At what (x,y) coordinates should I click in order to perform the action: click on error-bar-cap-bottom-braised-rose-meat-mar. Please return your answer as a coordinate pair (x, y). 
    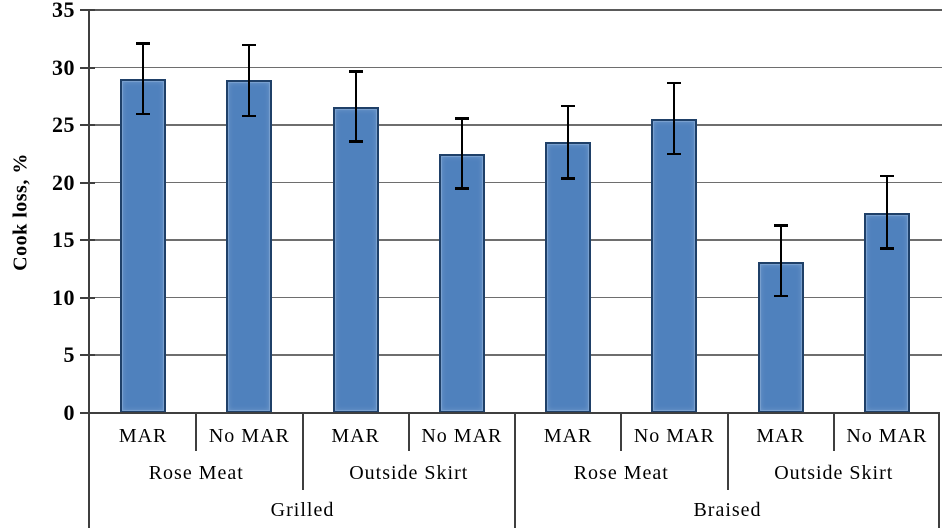
    Looking at the image, I should click on (568, 178).